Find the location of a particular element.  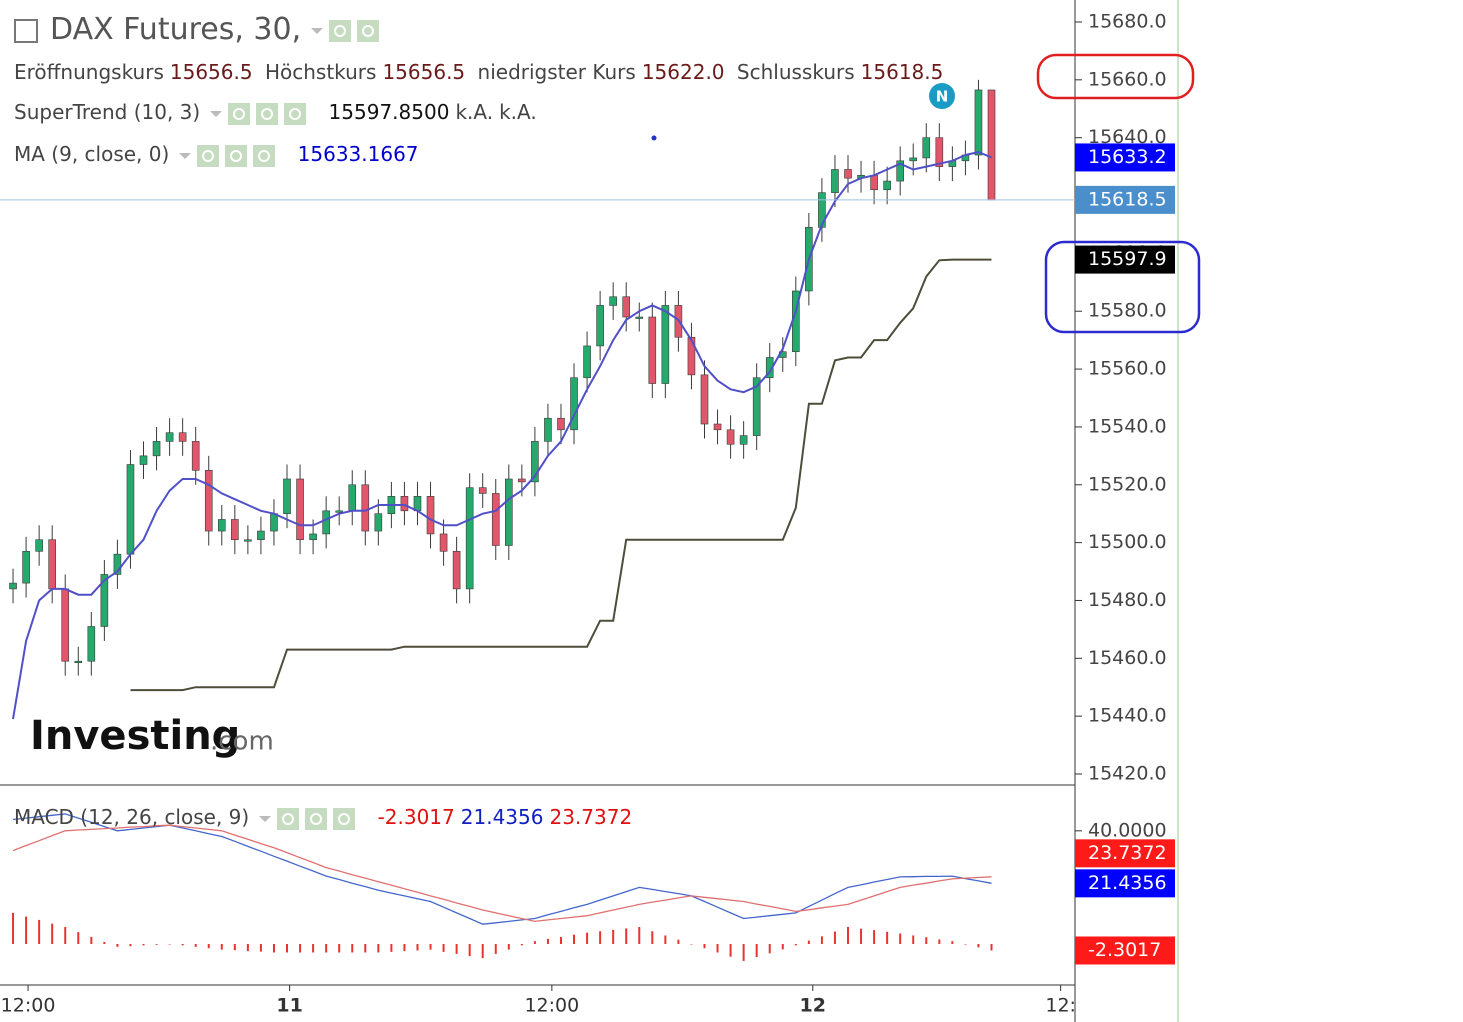

price-badge-label: 15618.5 is located at coordinates (1127, 199).